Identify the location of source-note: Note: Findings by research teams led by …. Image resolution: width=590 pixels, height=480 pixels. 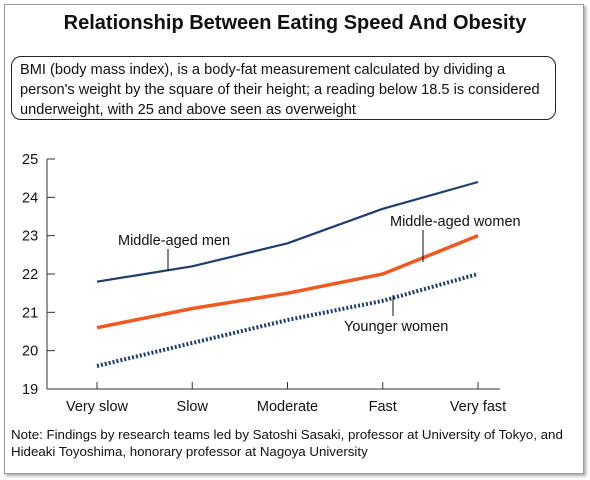
(287, 443).